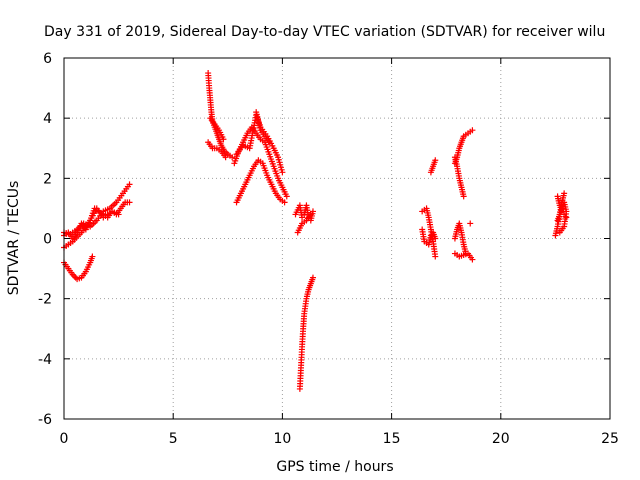  What do you see at coordinates (45, 300) in the screenshot?
I see `y-tick-label: -2` at bounding box center [45, 300].